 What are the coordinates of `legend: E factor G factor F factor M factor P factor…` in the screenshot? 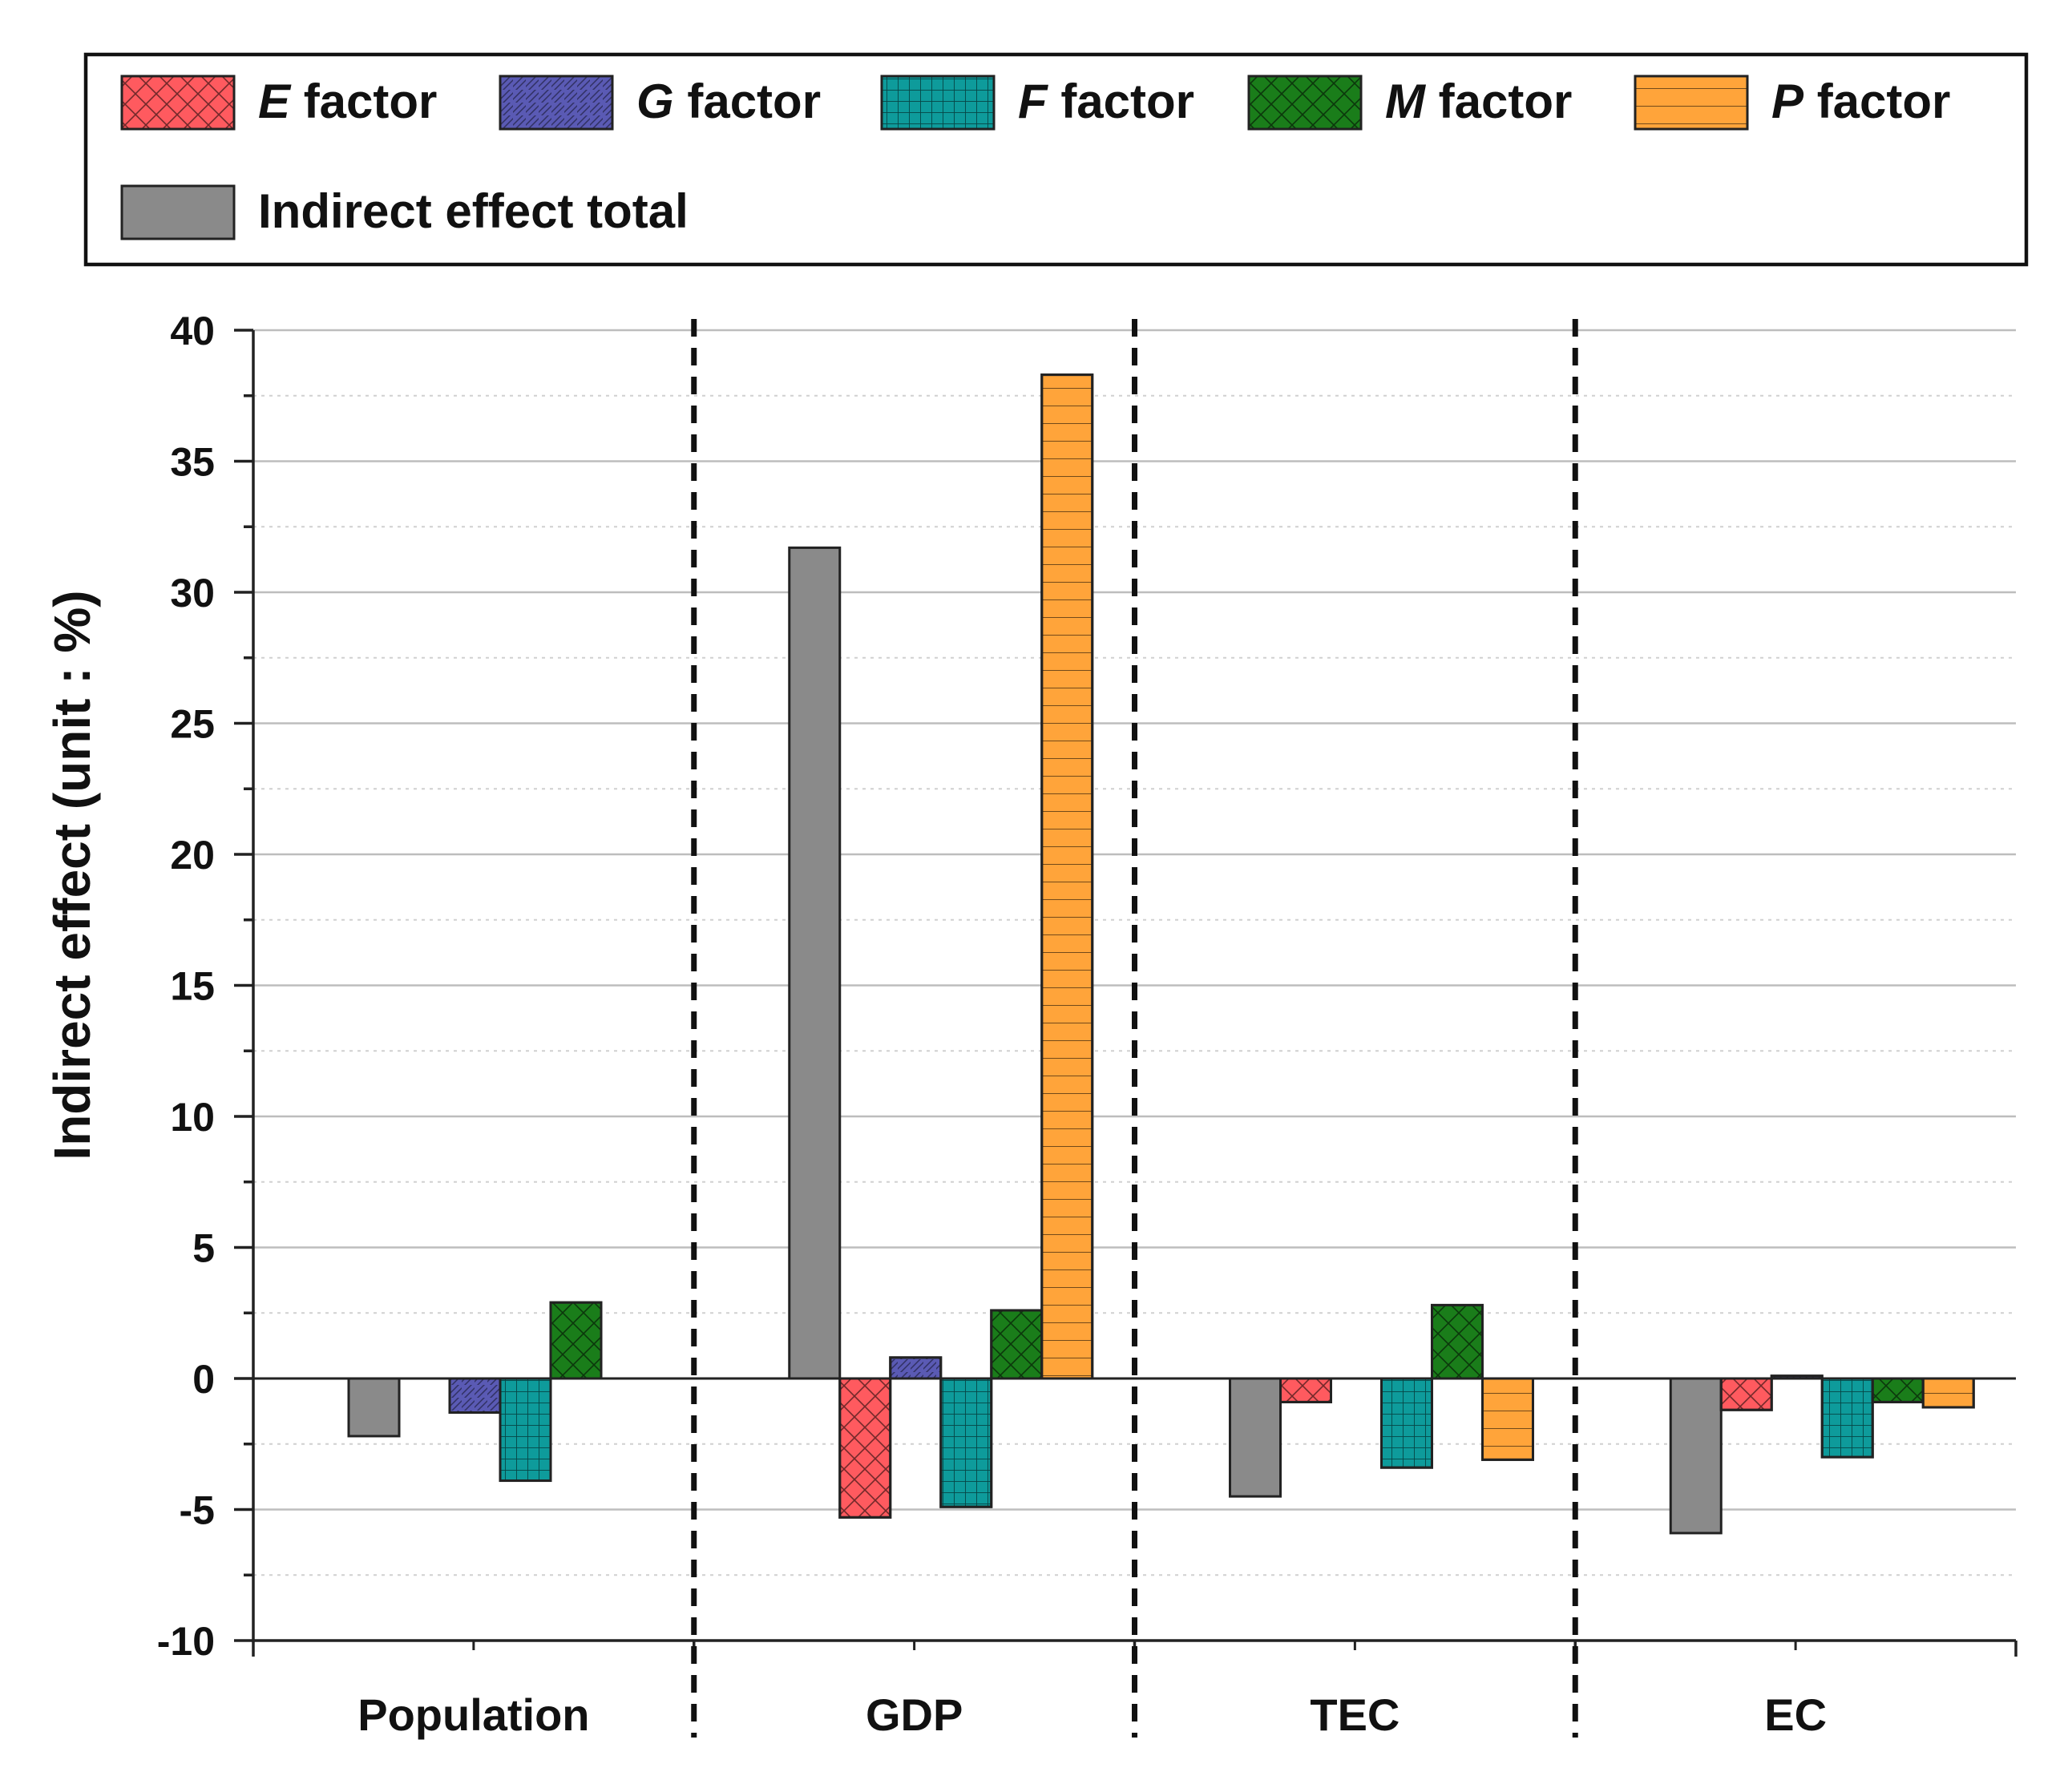 It's located at (1056, 159).